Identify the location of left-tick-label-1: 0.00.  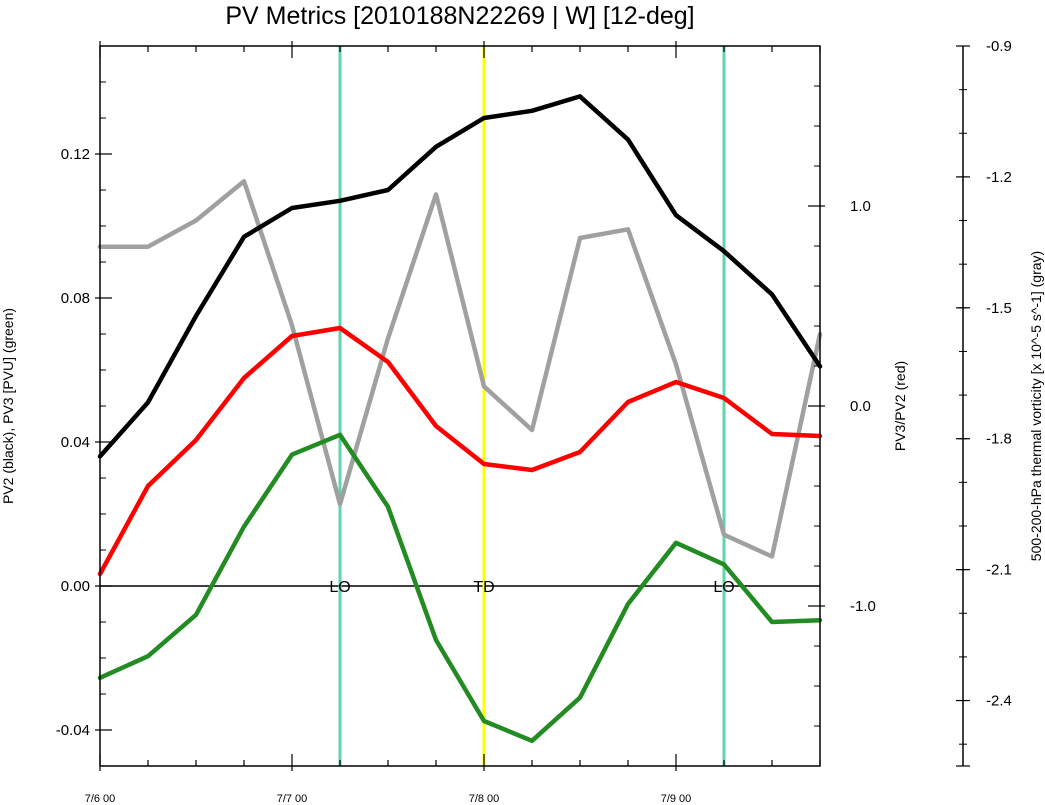
(75, 586).